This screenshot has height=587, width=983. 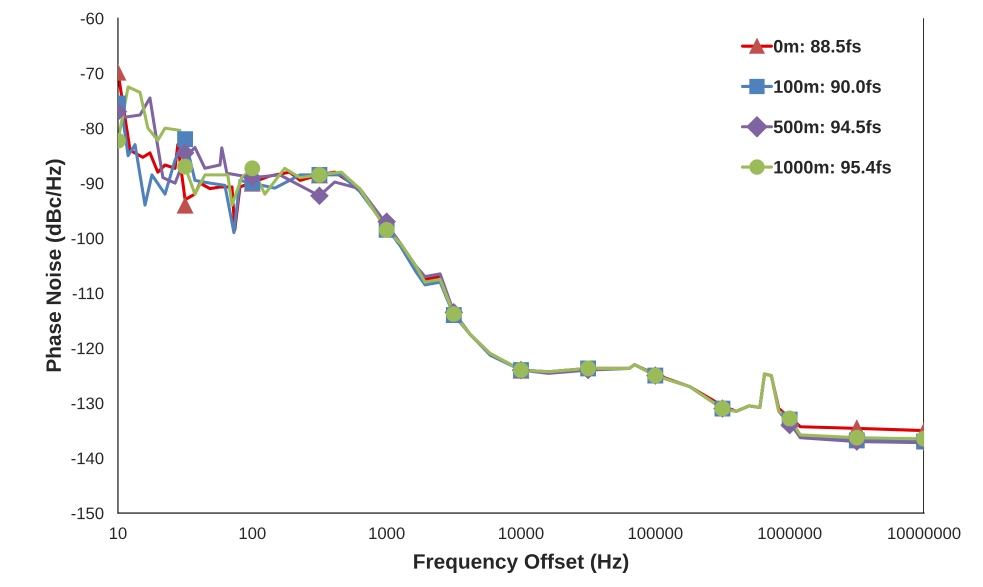 I want to click on y-tick-label: -140, so click(x=87, y=458).